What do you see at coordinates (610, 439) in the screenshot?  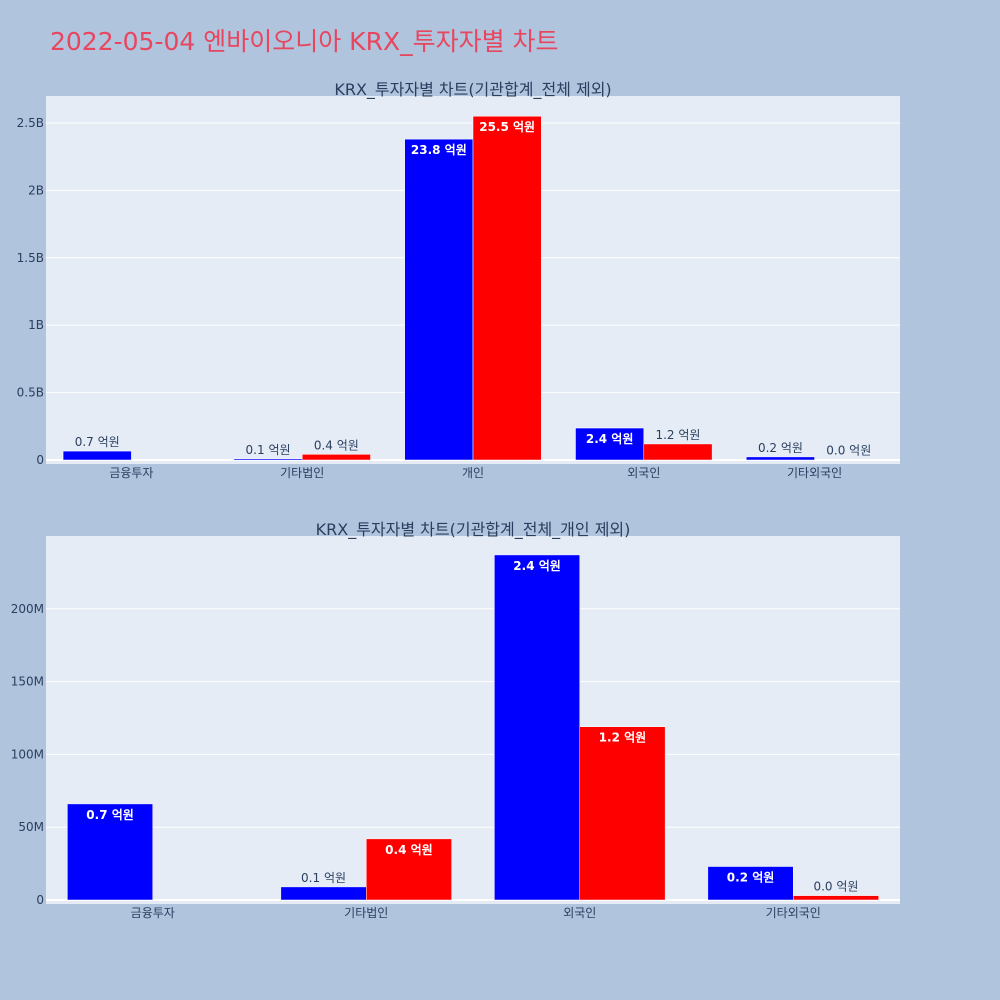 I see `data-label-0-0-3: 2.4 억원` at bounding box center [610, 439].